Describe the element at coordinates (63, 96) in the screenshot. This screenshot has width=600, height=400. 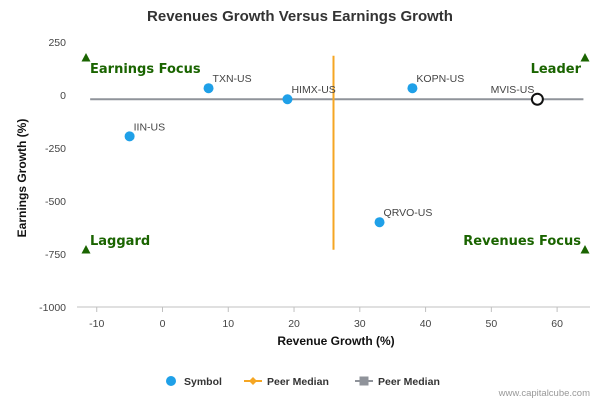
I see `y-tick-label: 0` at that location.